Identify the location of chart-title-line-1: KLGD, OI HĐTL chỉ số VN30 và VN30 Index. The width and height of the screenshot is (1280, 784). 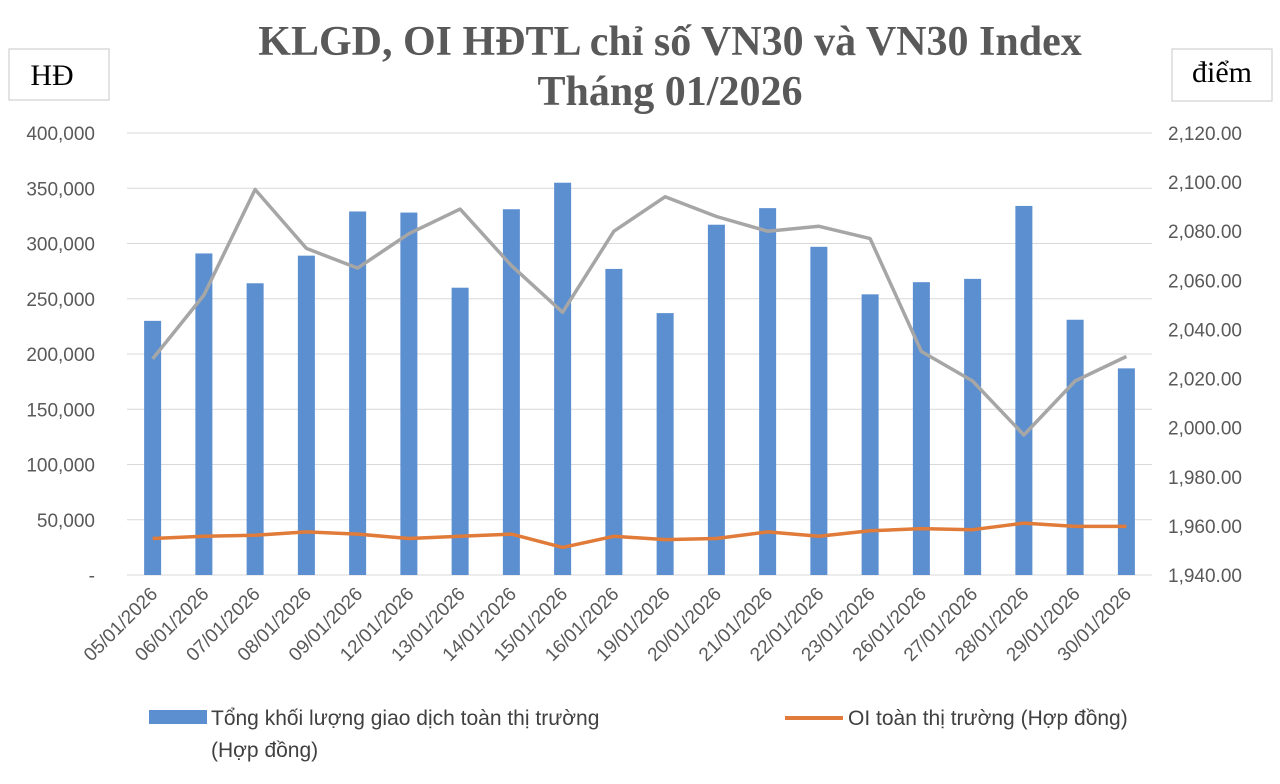
(669, 42).